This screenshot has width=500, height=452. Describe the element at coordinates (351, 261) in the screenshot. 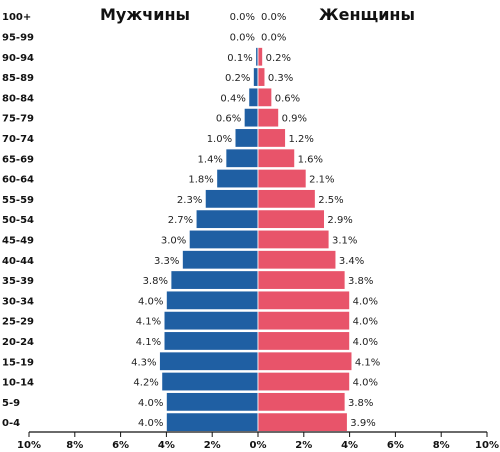

I see `female-value-label: 3.4%` at that location.